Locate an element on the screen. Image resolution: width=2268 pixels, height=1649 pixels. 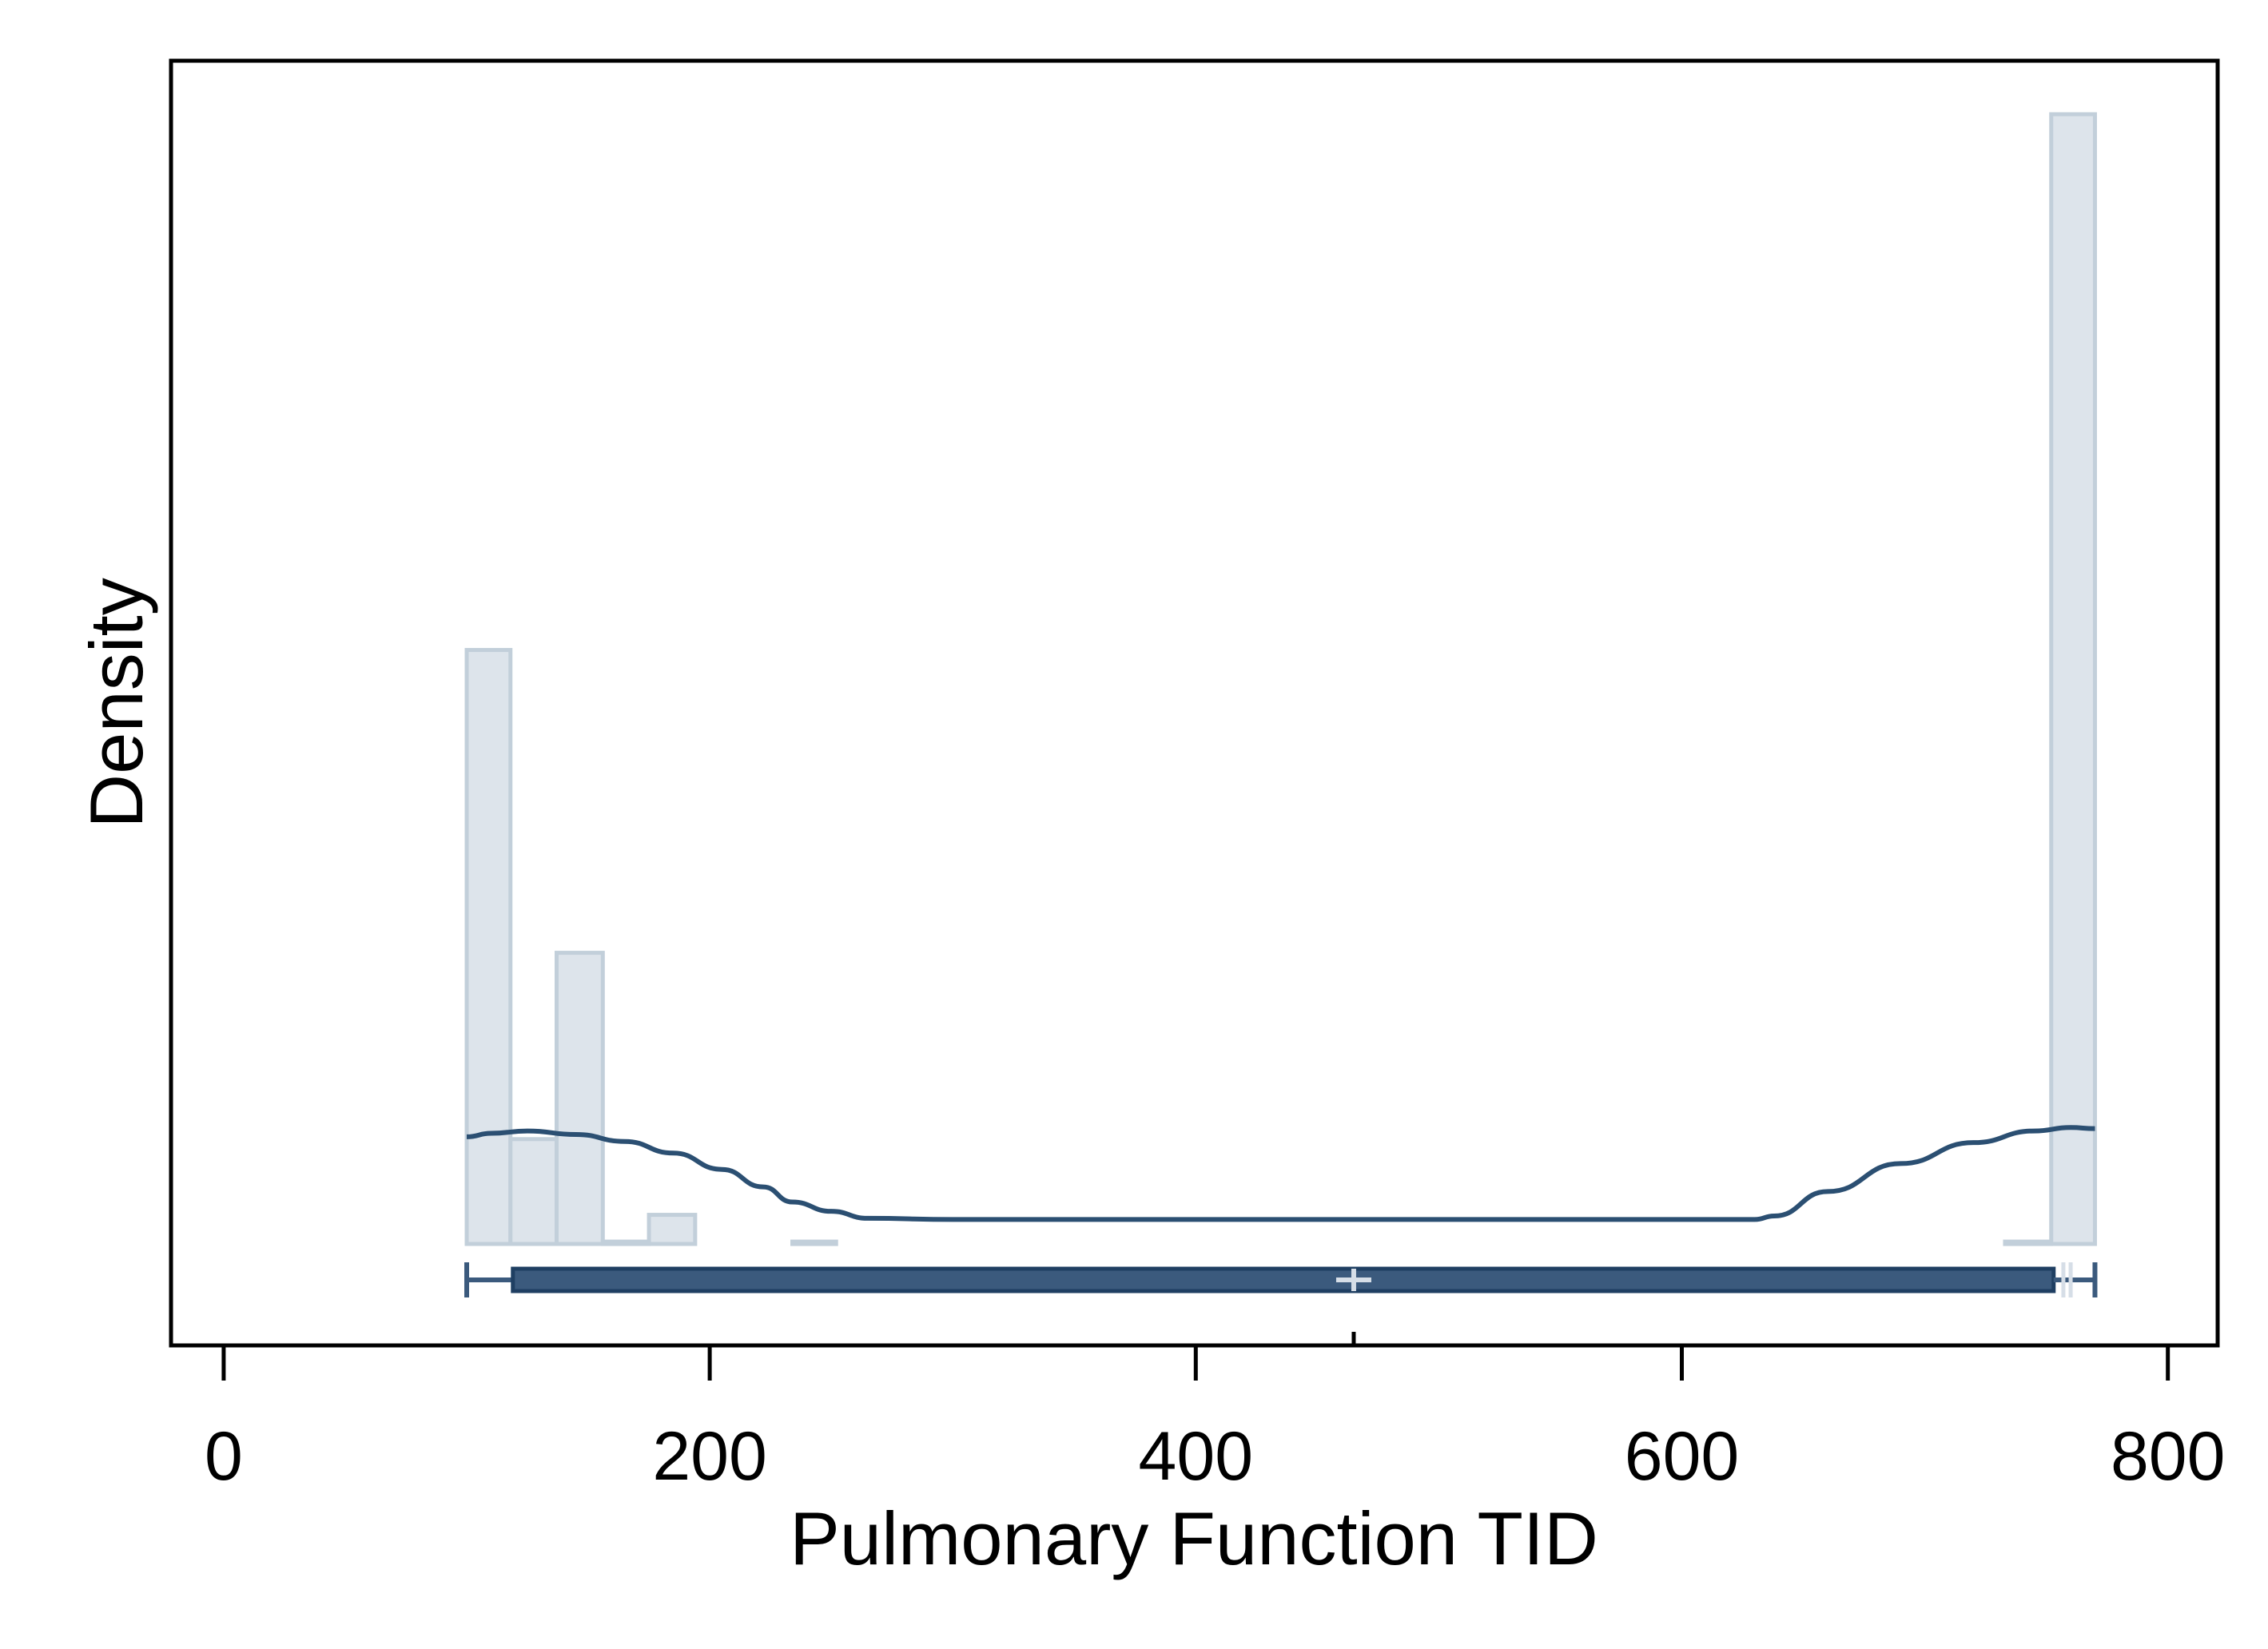
y-axis-title: Density is located at coordinates (116, 703).